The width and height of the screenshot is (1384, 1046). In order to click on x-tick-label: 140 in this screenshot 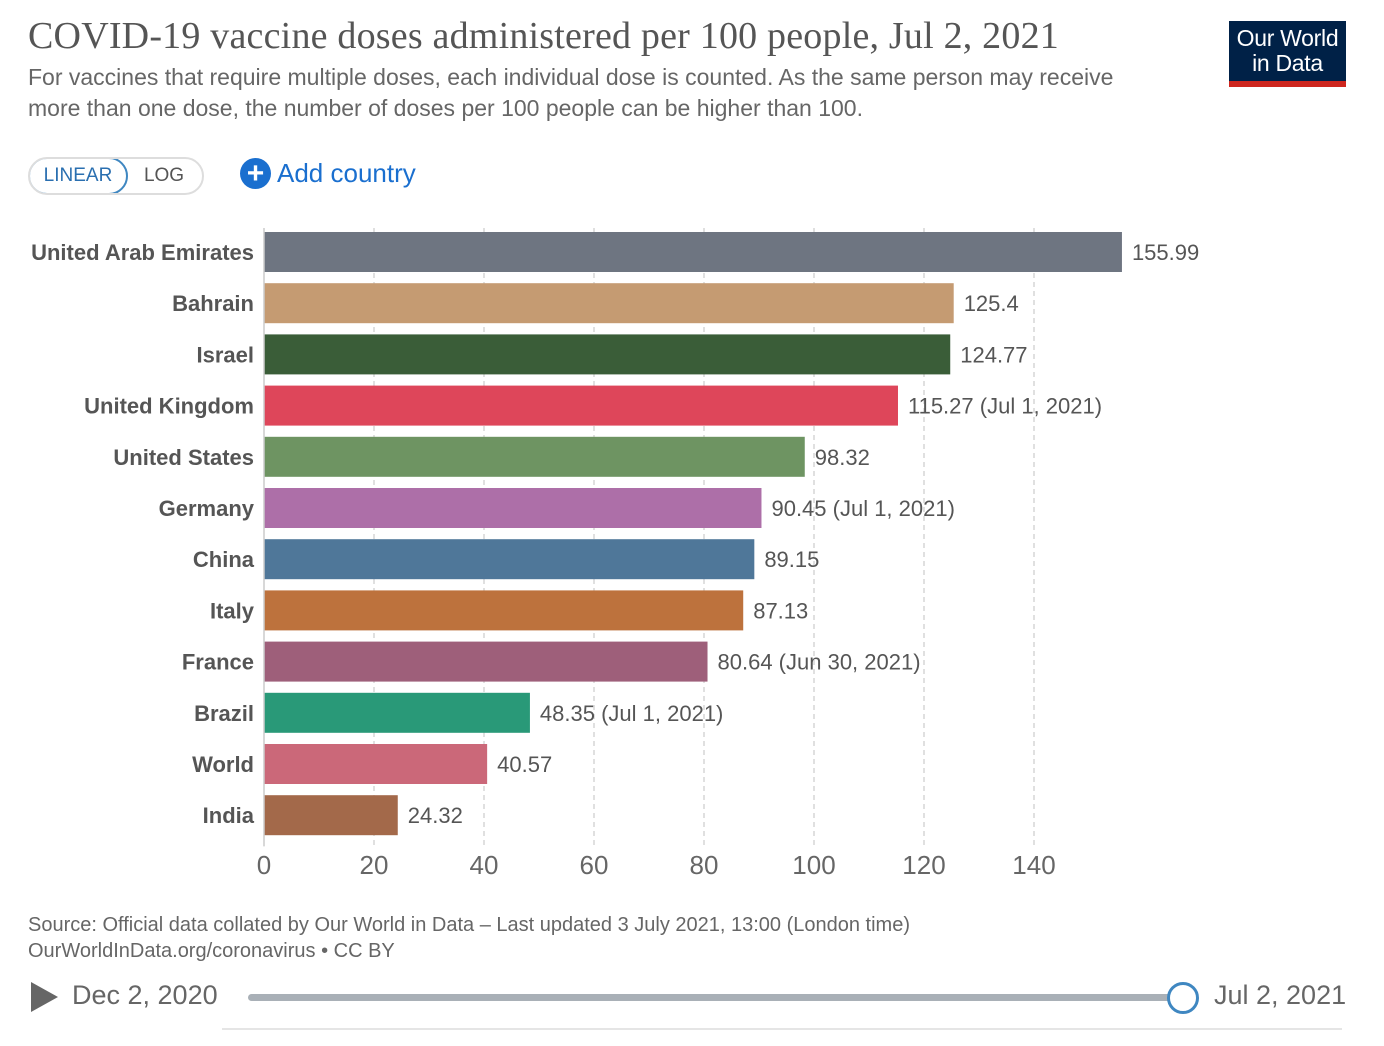, I will do `click(1033, 865)`.